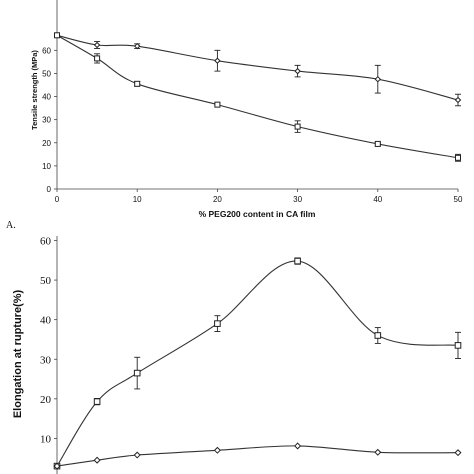 This screenshot has width=474, height=474. Describe the element at coordinates (257, 214) in the screenshot. I see `x-axis-label: % PEG200 content in CA film` at that location.